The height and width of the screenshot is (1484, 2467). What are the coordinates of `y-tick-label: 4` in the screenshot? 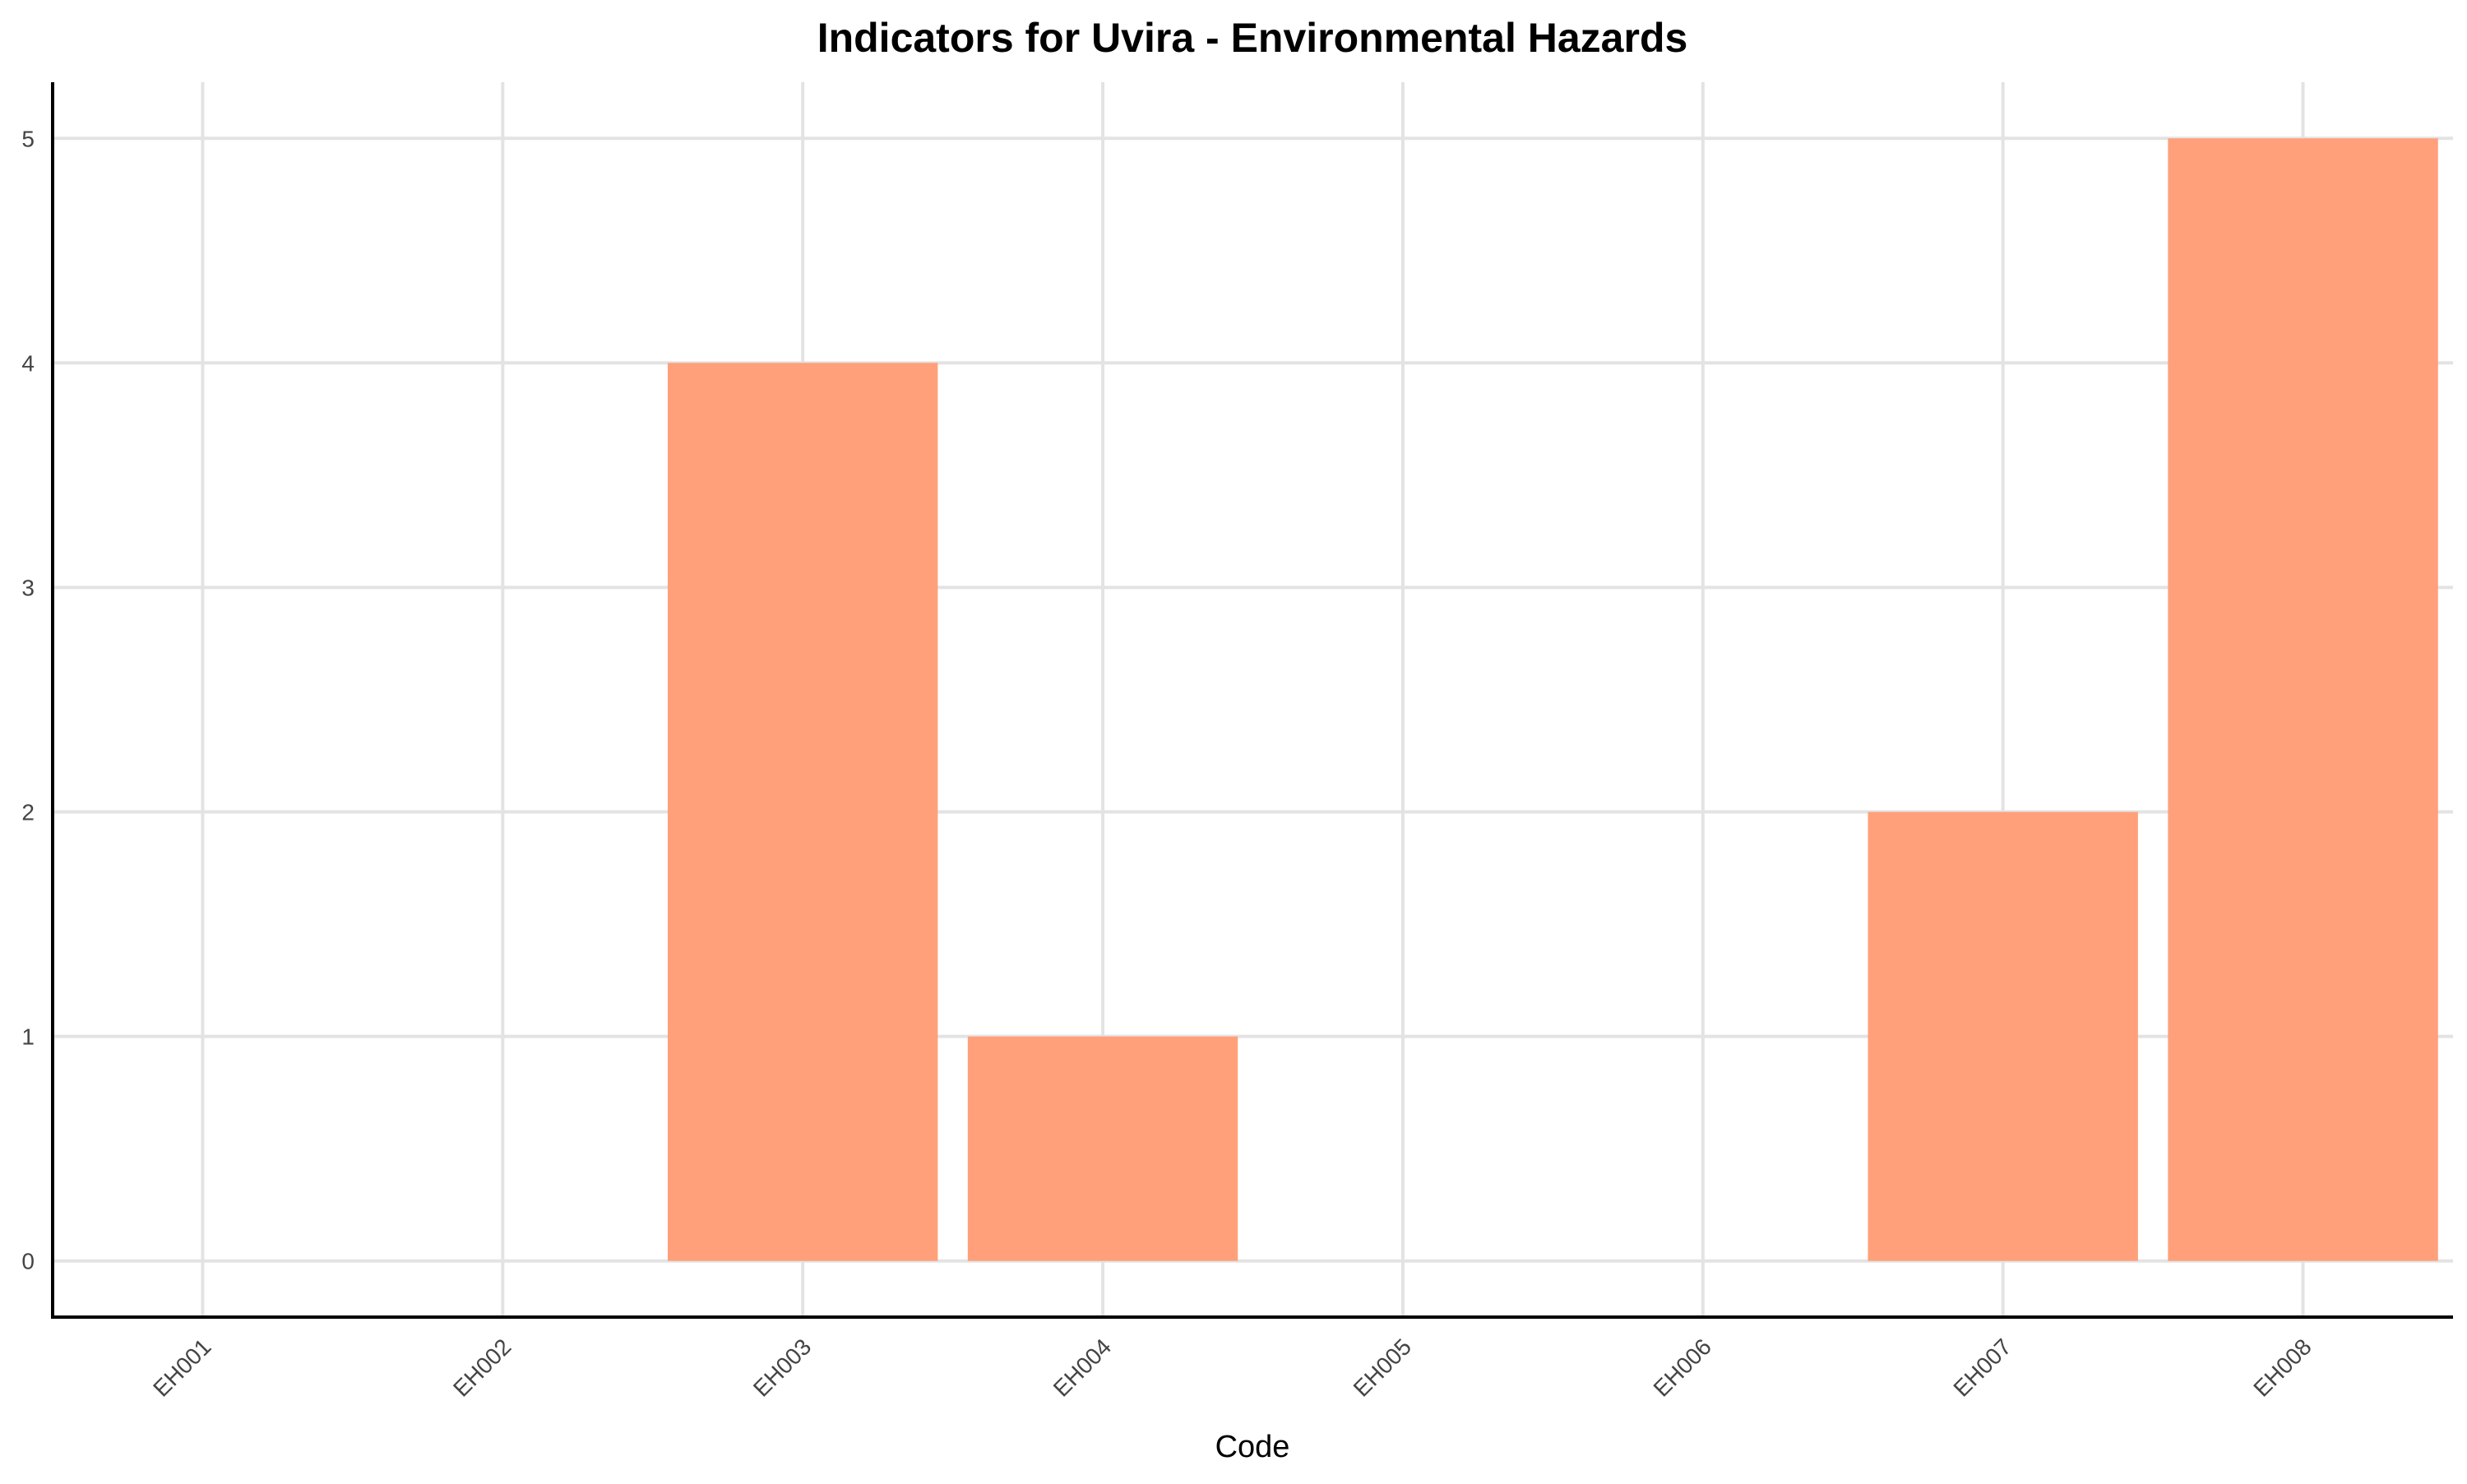 It's located at (28, 363).